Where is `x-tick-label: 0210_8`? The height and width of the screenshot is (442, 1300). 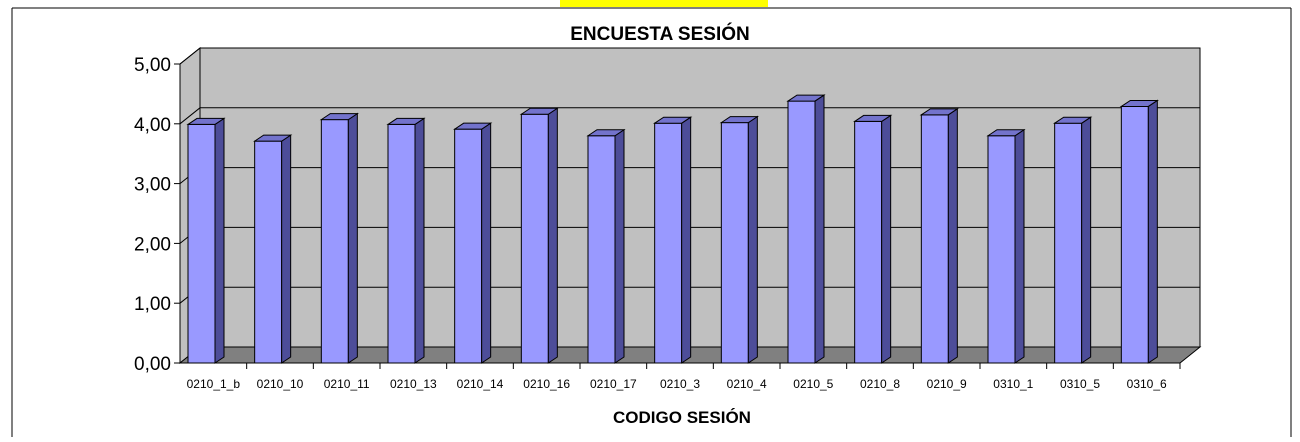
x-tick-label: 0210_8 is located at coordinates (880, 384).